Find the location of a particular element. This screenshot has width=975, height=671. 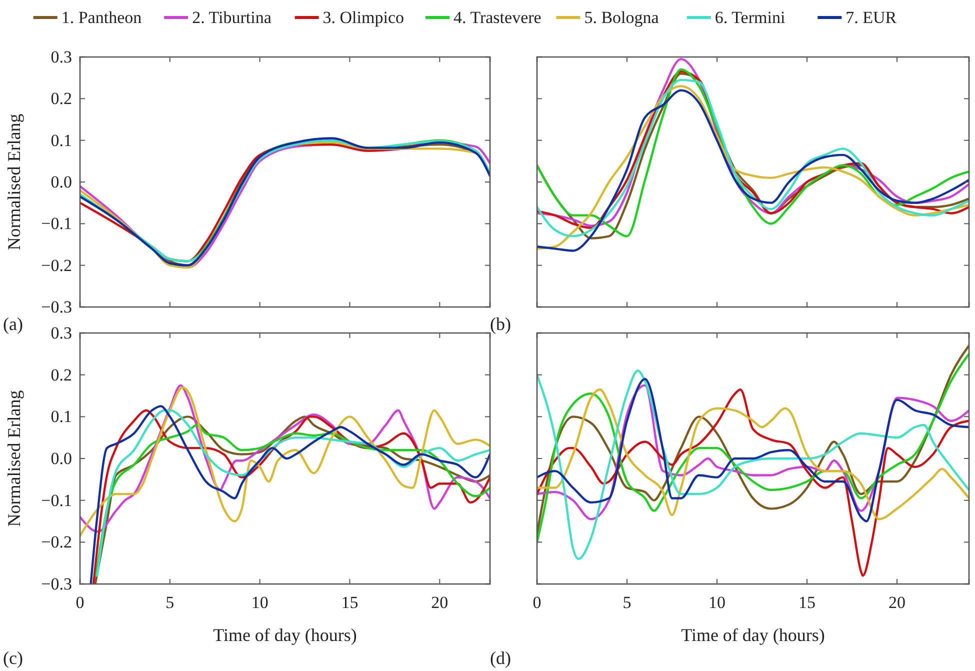

legend-label: 4. Trastevere is located at coordinates (498, 17).